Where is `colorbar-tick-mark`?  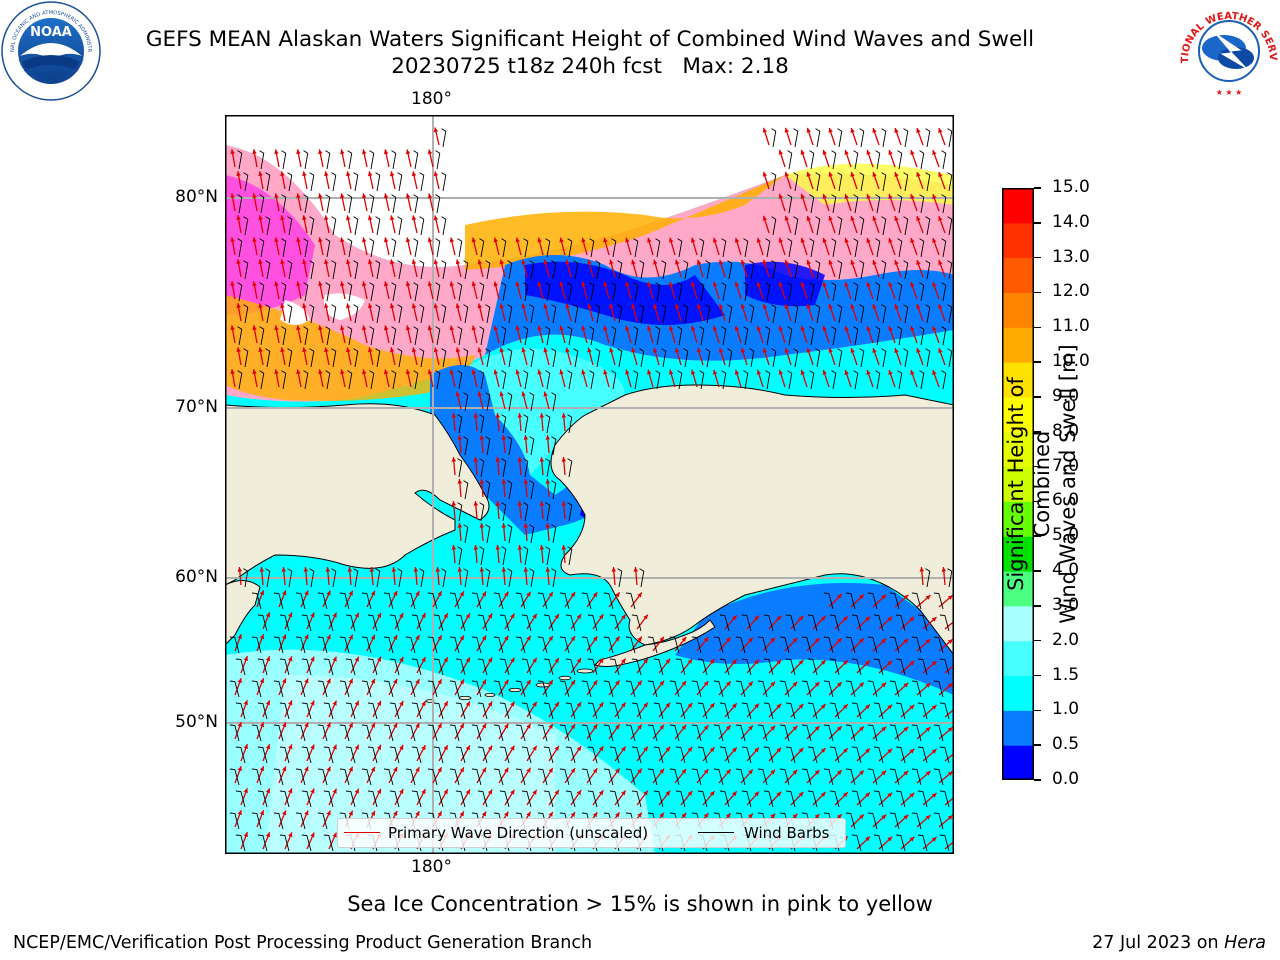
colorbar-tick-mark is located at coordinates (1037, 397).